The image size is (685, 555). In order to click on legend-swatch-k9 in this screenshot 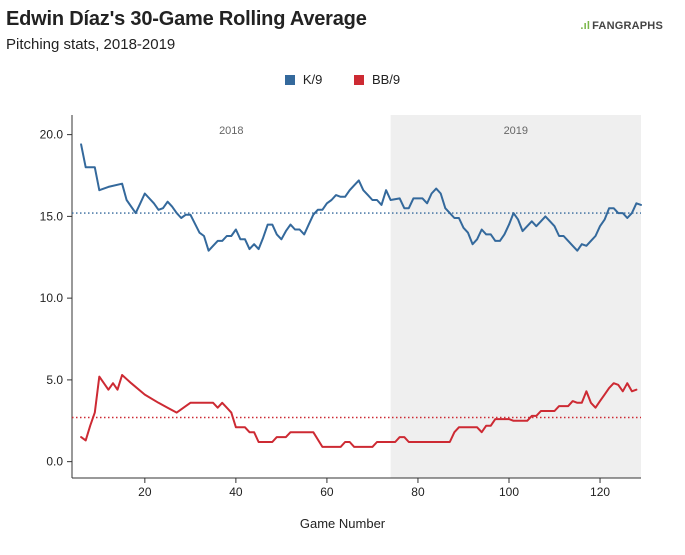, I will do `click(289, 80)`.